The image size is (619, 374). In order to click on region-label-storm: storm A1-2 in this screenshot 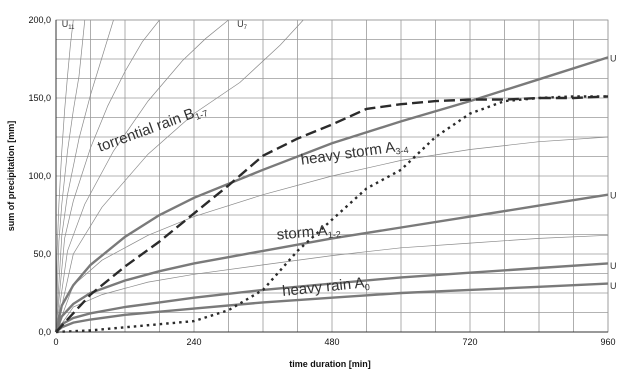, I will do `click(308, 232)`.